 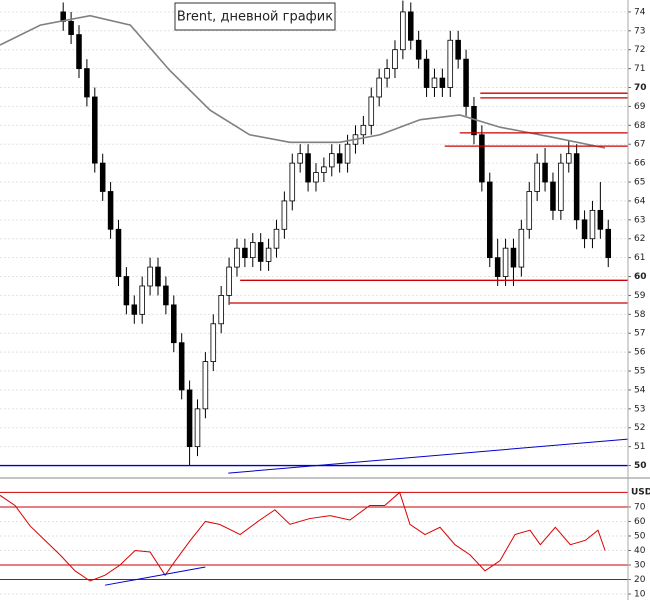 I want to click on y-tick-label: 64, so click(x=640, y=201).